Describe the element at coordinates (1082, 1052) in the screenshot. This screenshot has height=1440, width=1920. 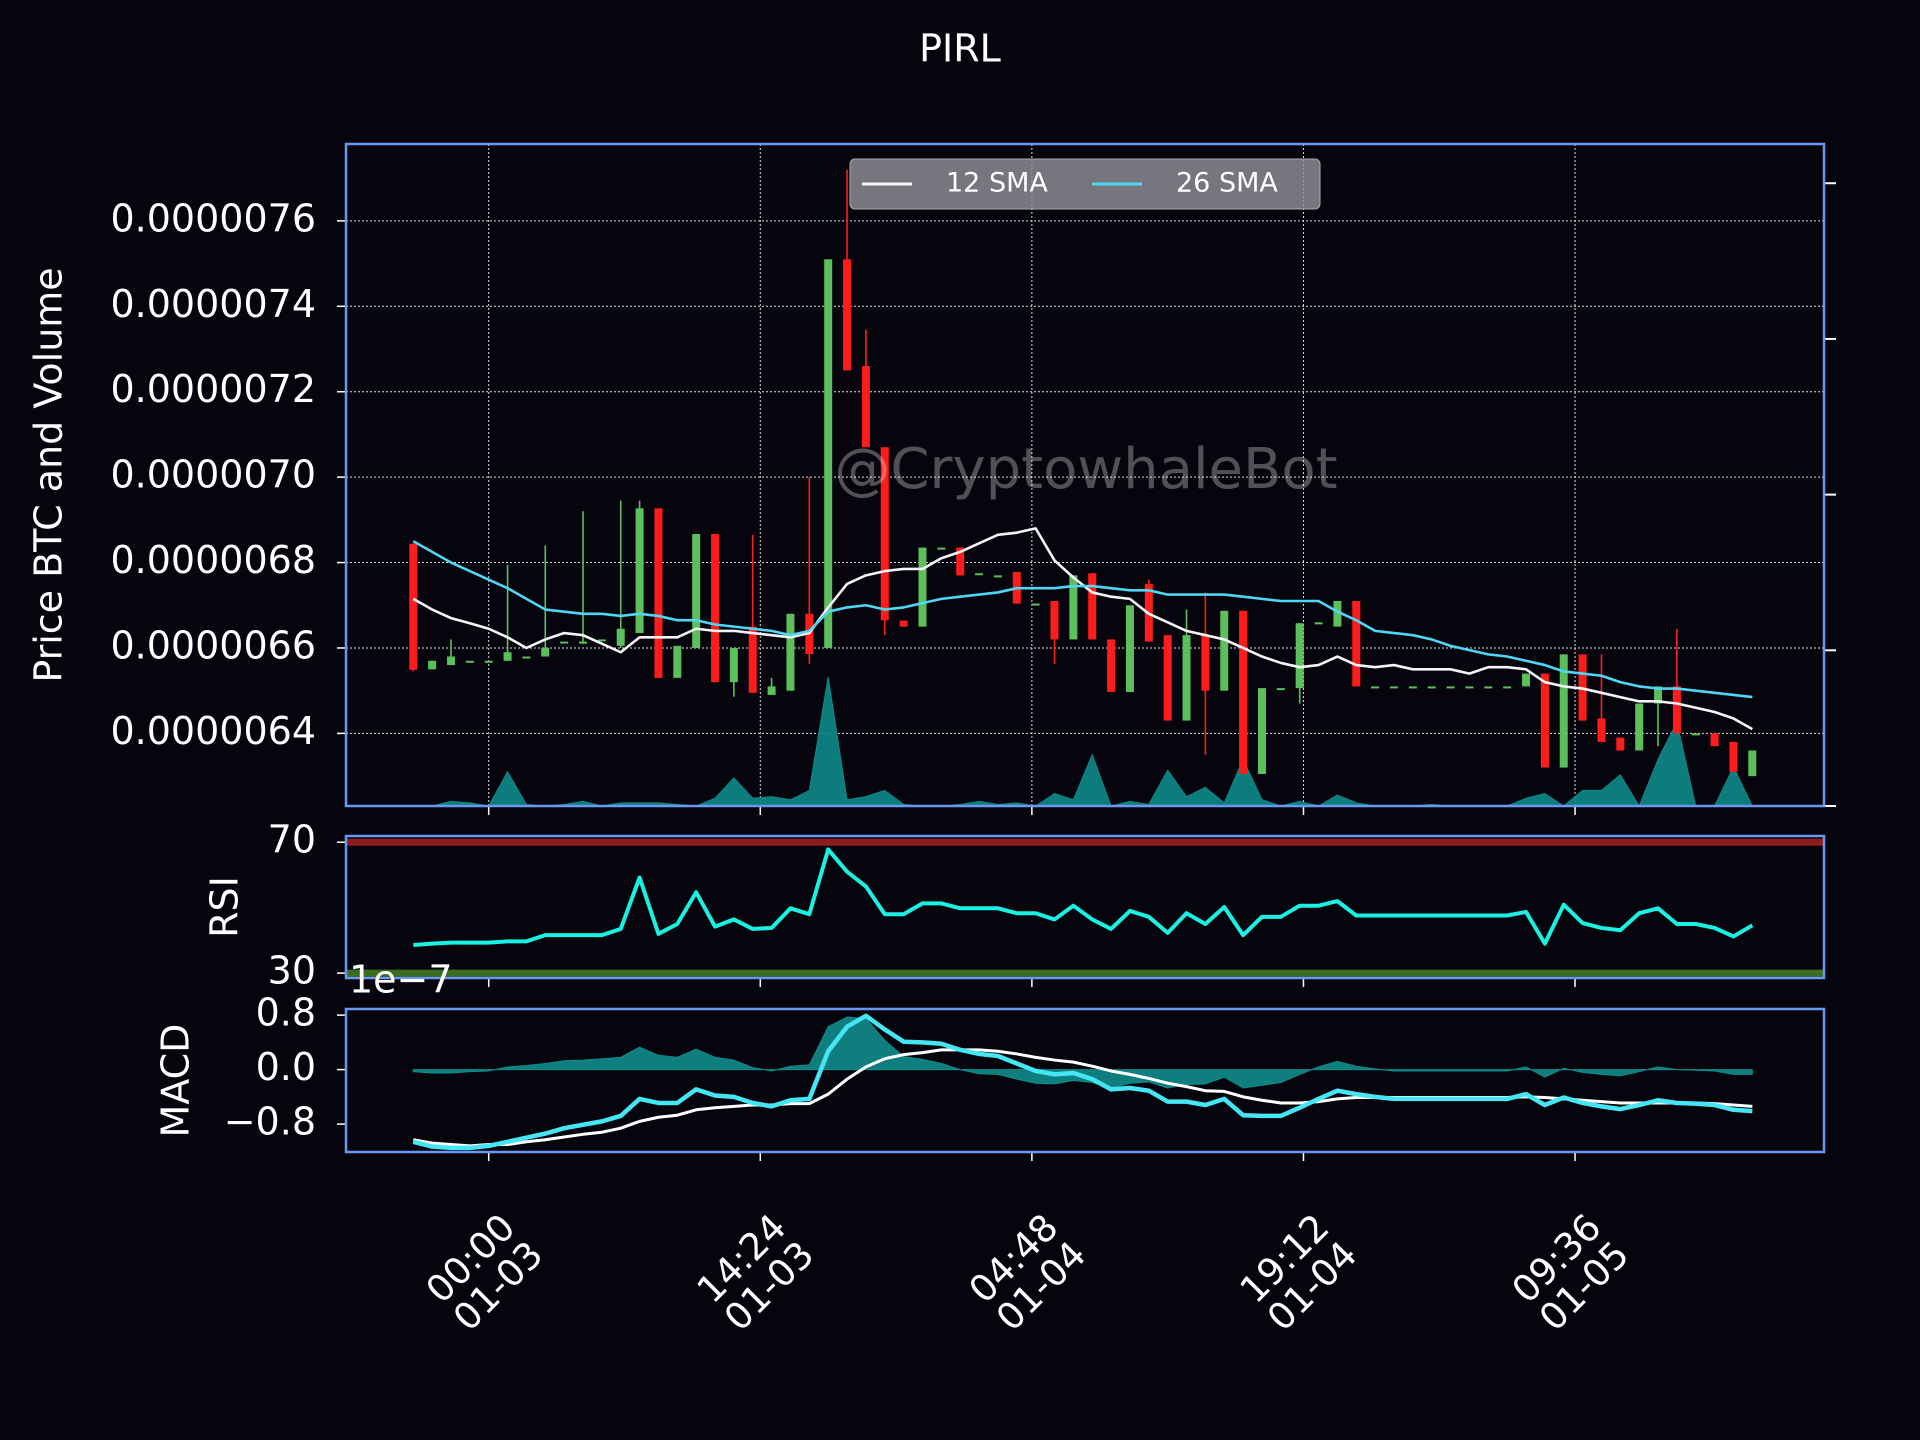
I see `histogram-area` at that location.